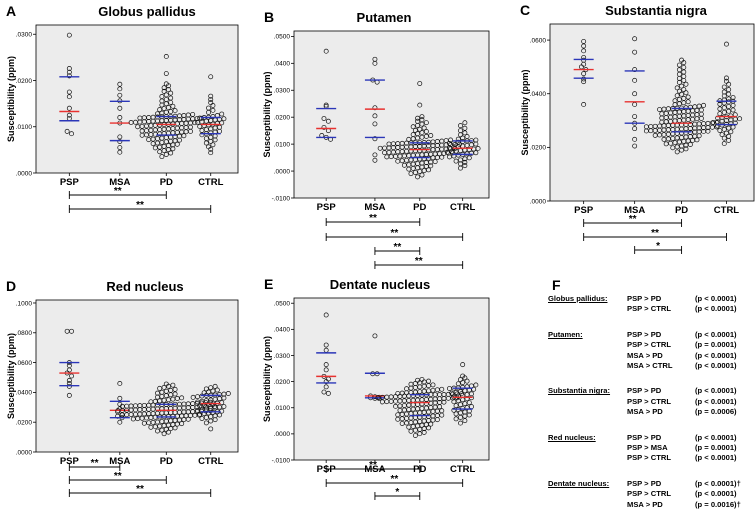 This screenshot has width=756, height=530. I want to click on panel-B-category-label-pd: PD, so click(419, 207).